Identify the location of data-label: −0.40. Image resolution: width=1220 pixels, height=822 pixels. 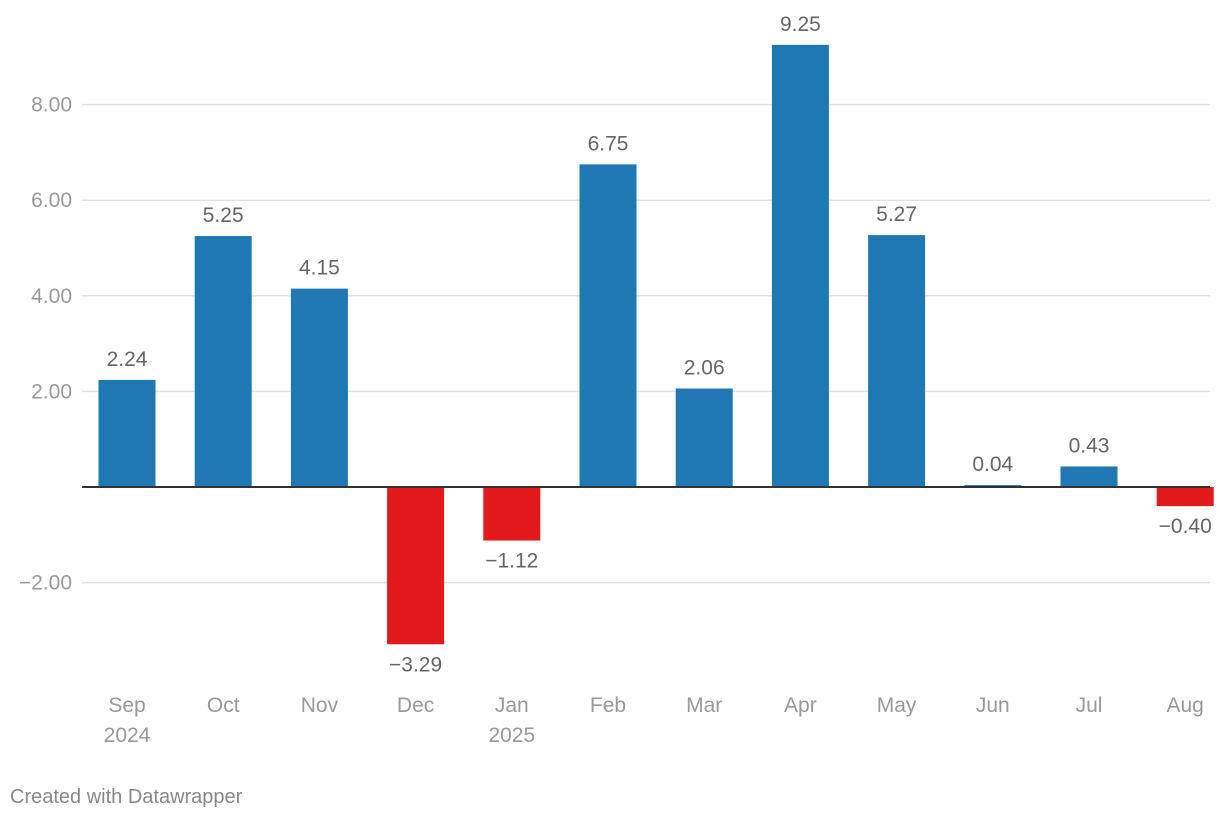
(1185, 526).